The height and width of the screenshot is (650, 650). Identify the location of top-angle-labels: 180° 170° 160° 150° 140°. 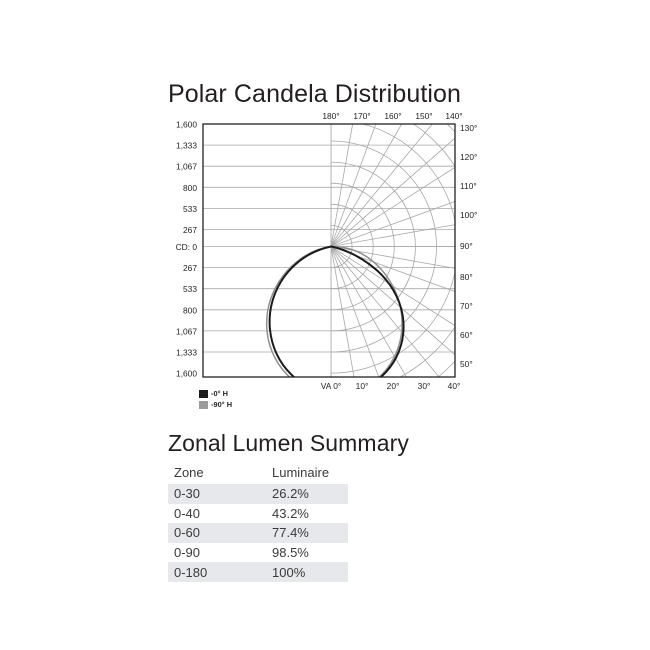
(392, 116).